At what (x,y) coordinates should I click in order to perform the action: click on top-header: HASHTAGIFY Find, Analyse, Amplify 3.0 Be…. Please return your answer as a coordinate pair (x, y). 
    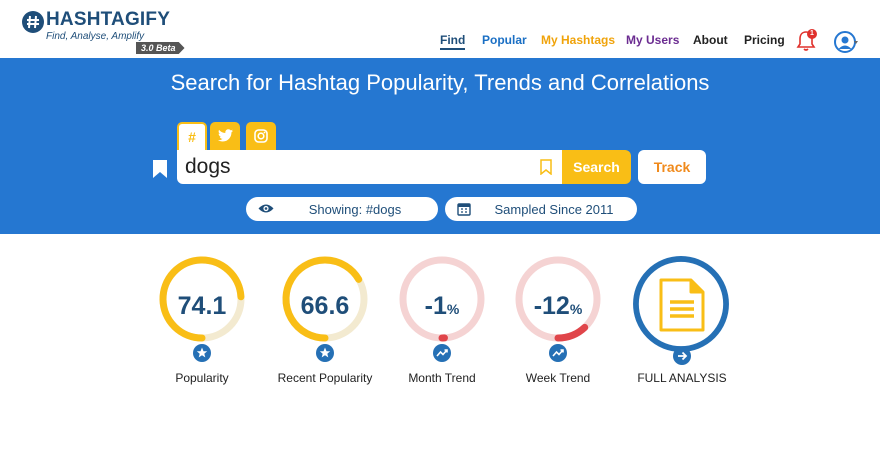
    Looking at the image, I should click on (440, 29).